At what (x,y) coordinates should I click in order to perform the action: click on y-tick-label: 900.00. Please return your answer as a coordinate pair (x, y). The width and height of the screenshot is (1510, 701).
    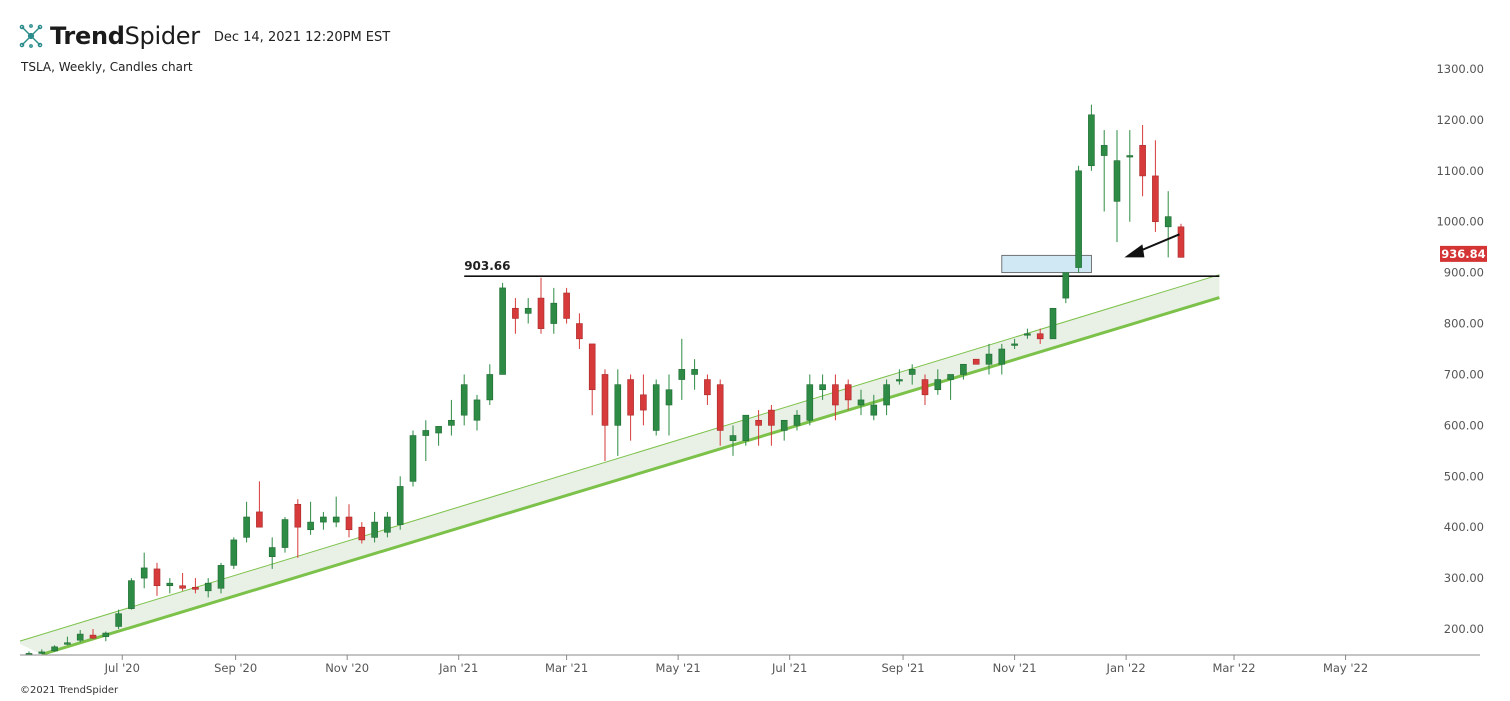
    Looking at the image, I should click on (1464, 273).